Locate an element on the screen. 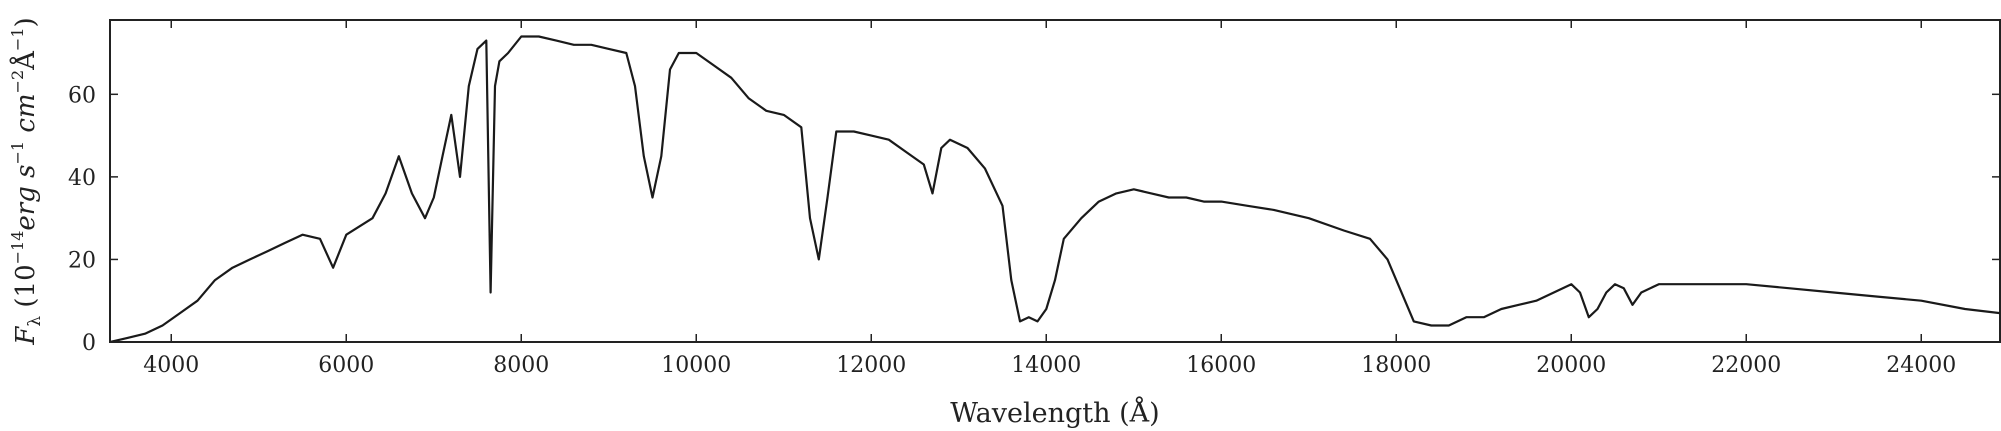 The width and height of the screenshot is (2001, 431). x-tick-label: 24000 is located at coordinates (1921, 365).